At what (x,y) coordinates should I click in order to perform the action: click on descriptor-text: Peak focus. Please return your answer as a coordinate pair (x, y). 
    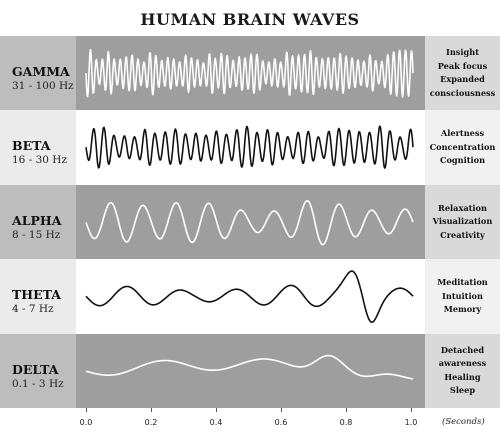
    Looking at the image, I should click on (462, 65).